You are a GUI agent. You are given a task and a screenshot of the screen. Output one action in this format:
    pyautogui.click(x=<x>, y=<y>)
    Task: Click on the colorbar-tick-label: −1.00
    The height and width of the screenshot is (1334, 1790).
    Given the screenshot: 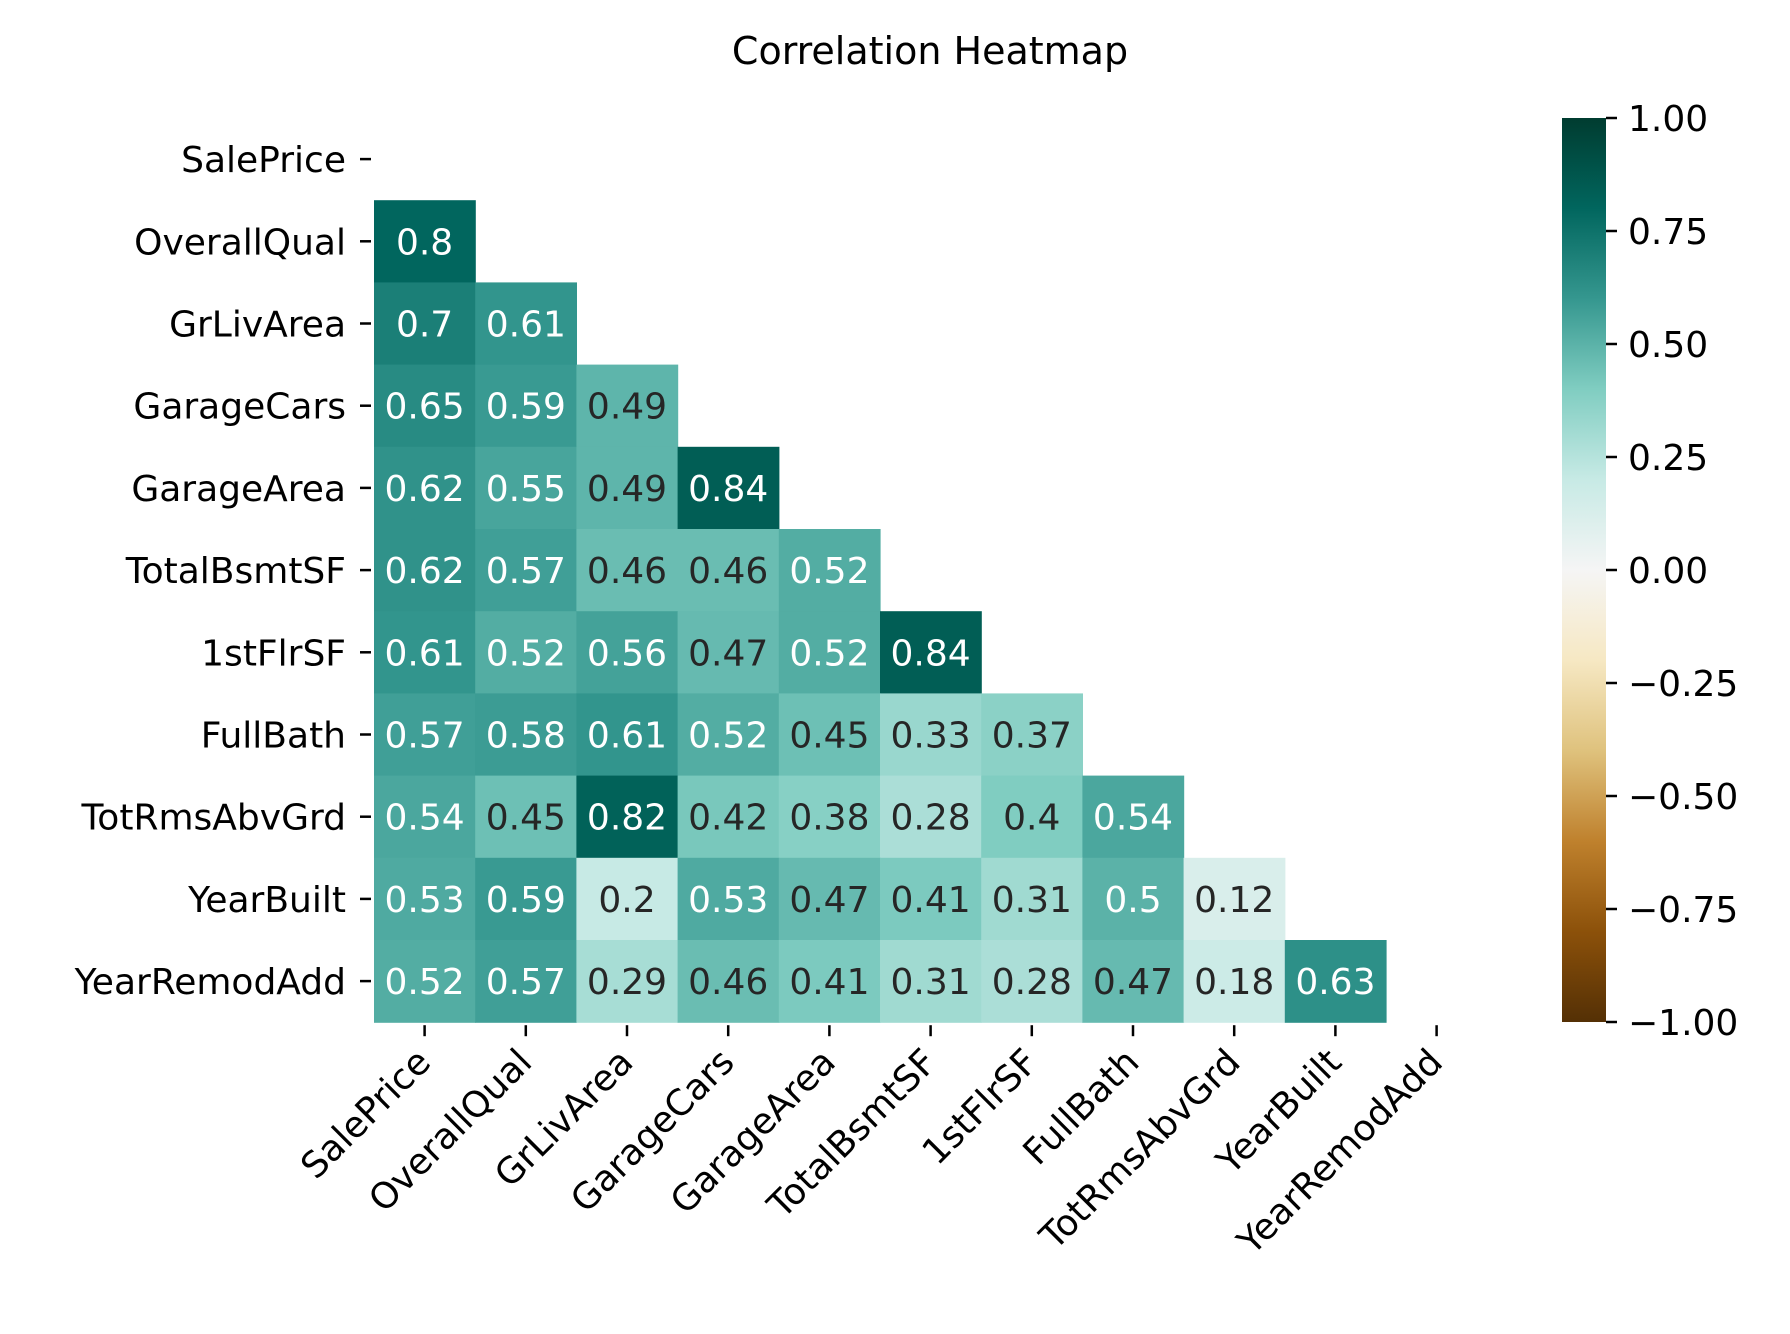 What is the action you would take?
    pyautogui.click(x=1683, y=1023)
    